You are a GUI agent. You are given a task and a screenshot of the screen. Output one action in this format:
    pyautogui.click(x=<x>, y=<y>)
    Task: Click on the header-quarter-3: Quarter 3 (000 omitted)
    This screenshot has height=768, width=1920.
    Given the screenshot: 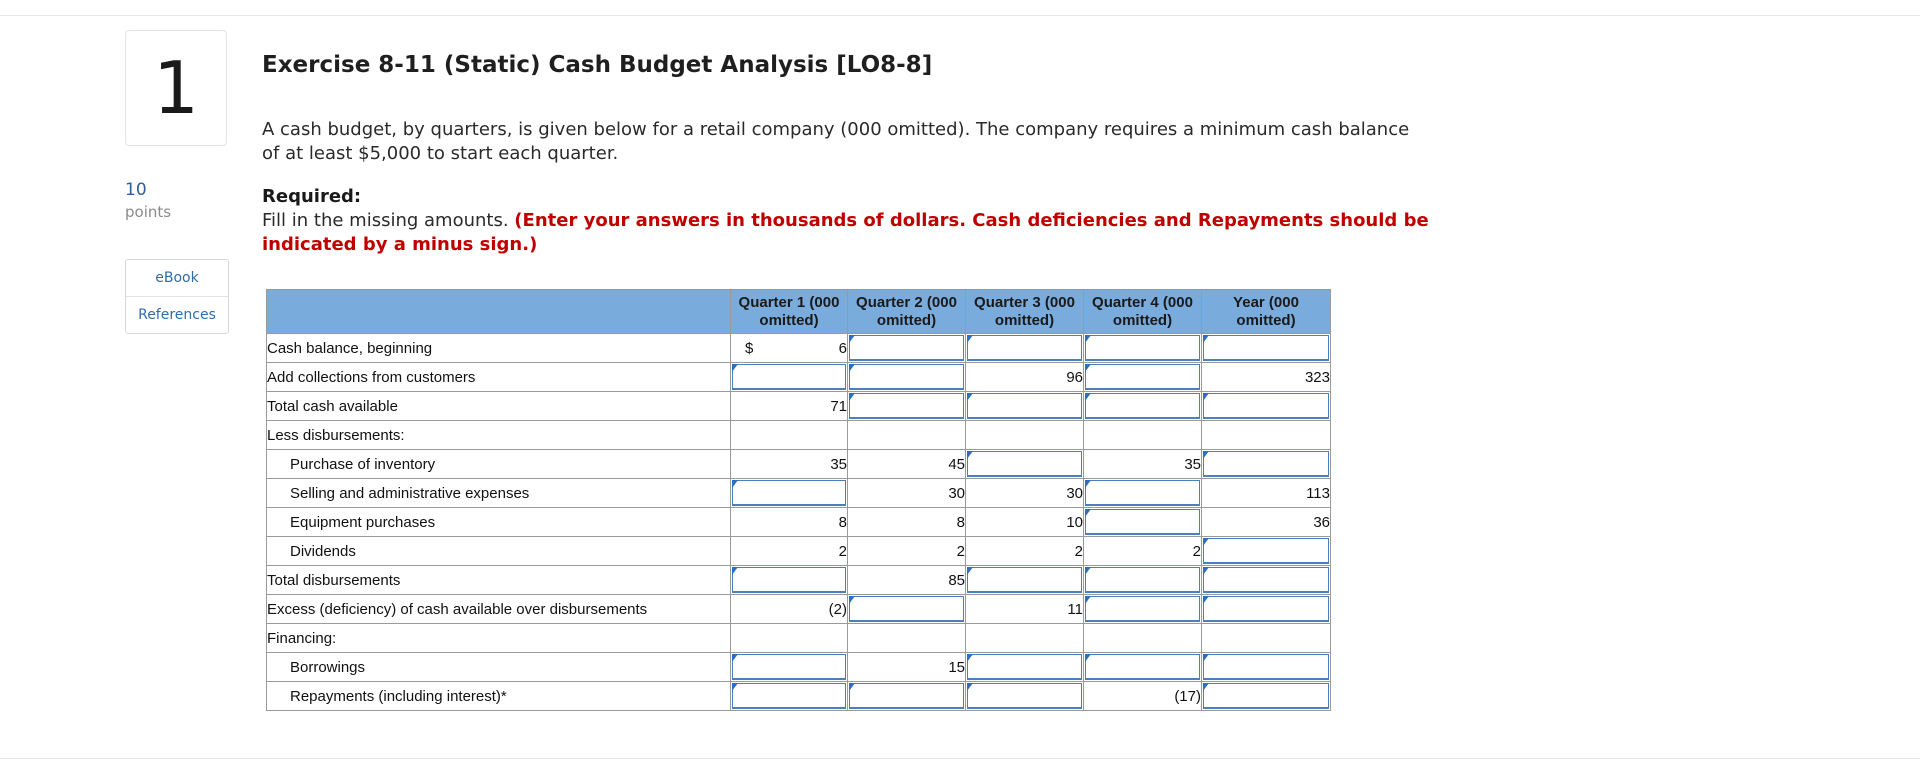 What is the action you would take?
    pyautogui.click(x=1024, y=311)
    